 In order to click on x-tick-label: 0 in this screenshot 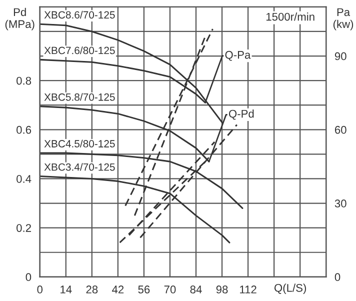, I will do `click(40, 290)`.